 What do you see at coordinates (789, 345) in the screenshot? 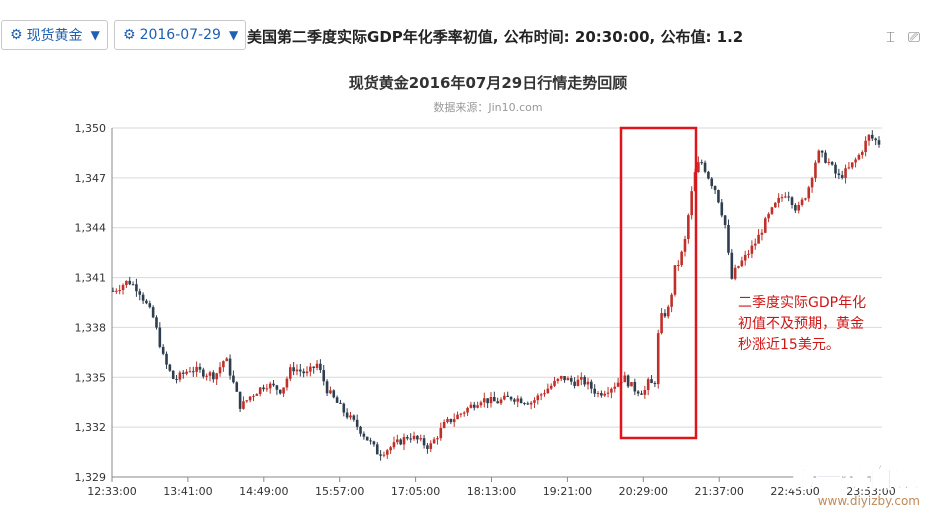
I see `annotation-line-3: 秒涨近15美元。` at bounding box center [789, 345].